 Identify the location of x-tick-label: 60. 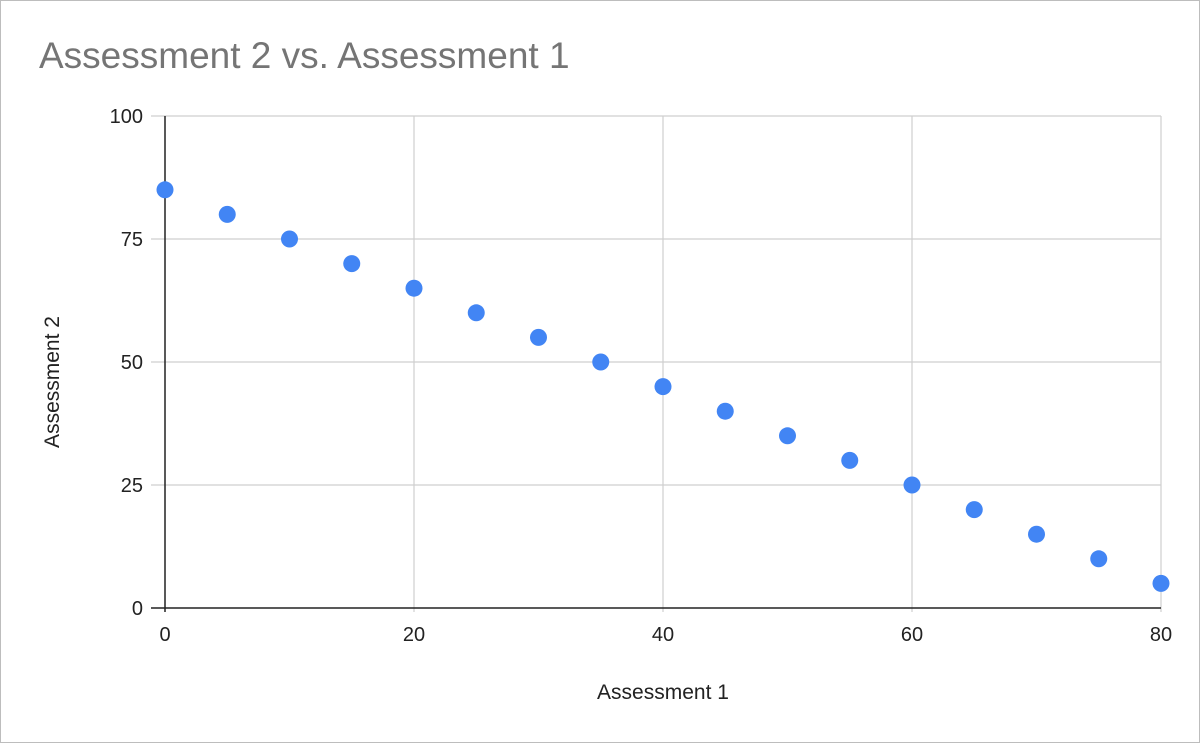
(912, 635).